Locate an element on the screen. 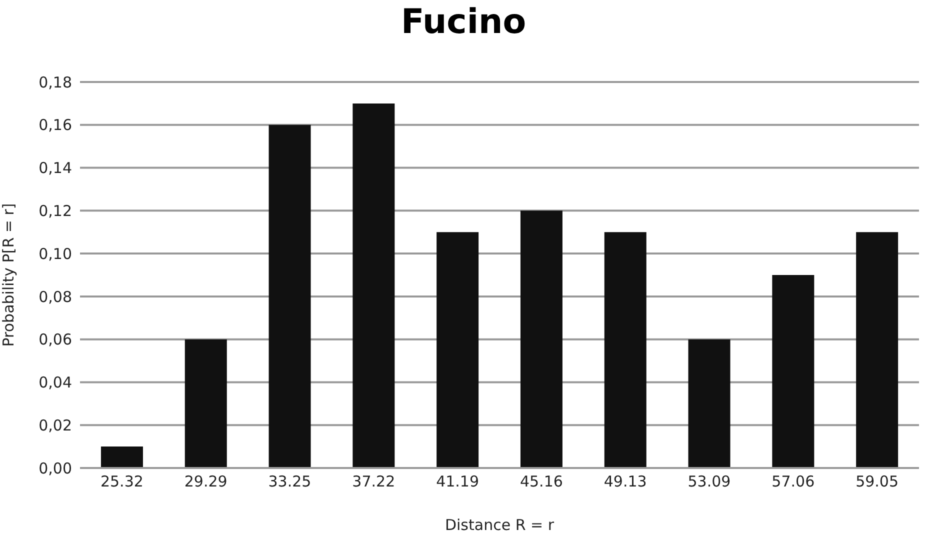 The height and width of the screenshot is (548, 927). y-tick-label: 0,18 is located at coordinates (55, 82).